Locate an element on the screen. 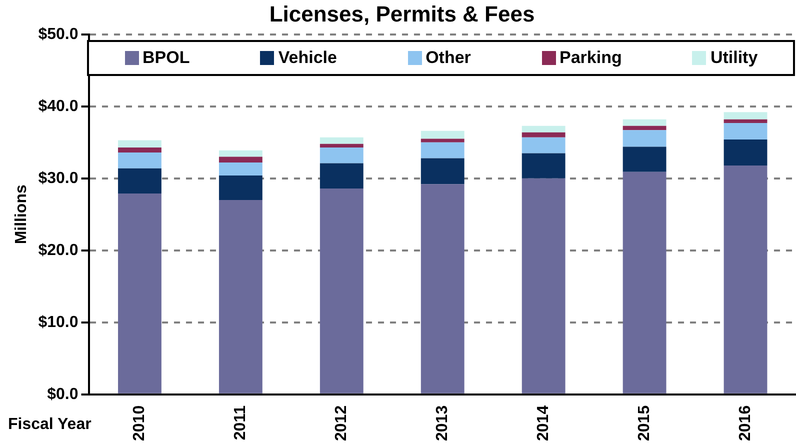 This screenshot has width=796, height=448. x-tick-label: 2014 is located at coordinates (543, 423).